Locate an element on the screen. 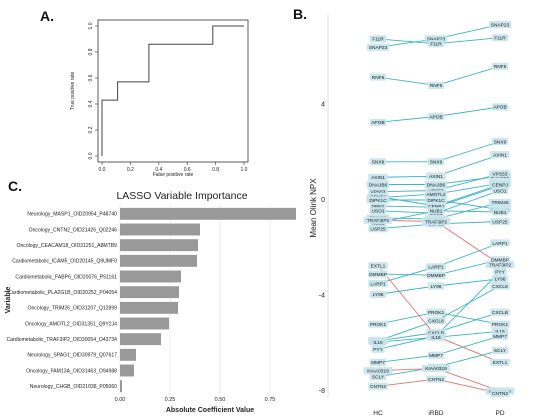  roc-ylabel: True positive rate is located at coordinates (73, 91).